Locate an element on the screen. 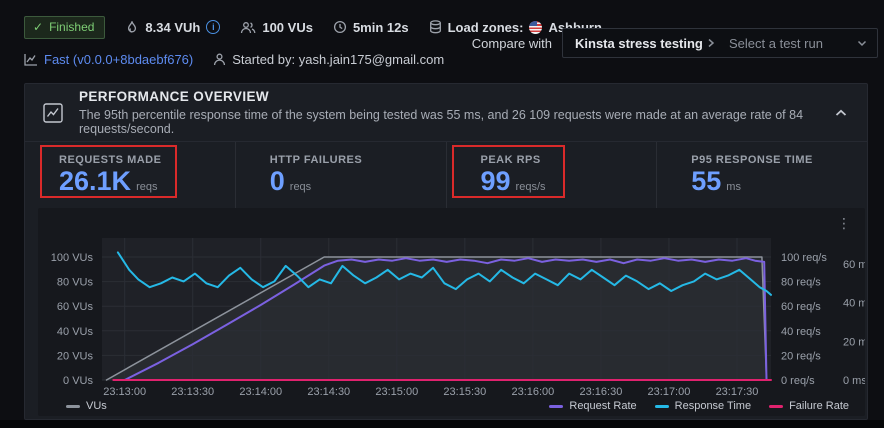 The image size is (884, 428). failure-rate-swatch is located at coordinates (776, 406).